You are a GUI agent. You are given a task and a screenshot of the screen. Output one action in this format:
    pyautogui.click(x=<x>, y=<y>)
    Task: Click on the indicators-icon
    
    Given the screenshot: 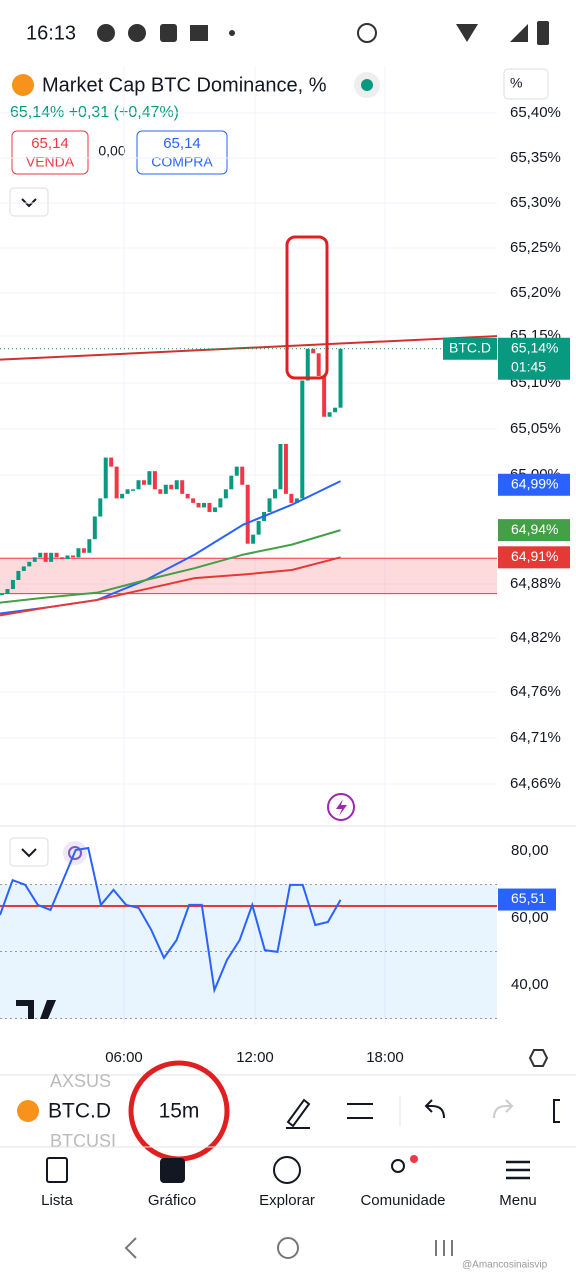 What is the action you would take?
    pyautogui.click(x=360, y=1111)
    